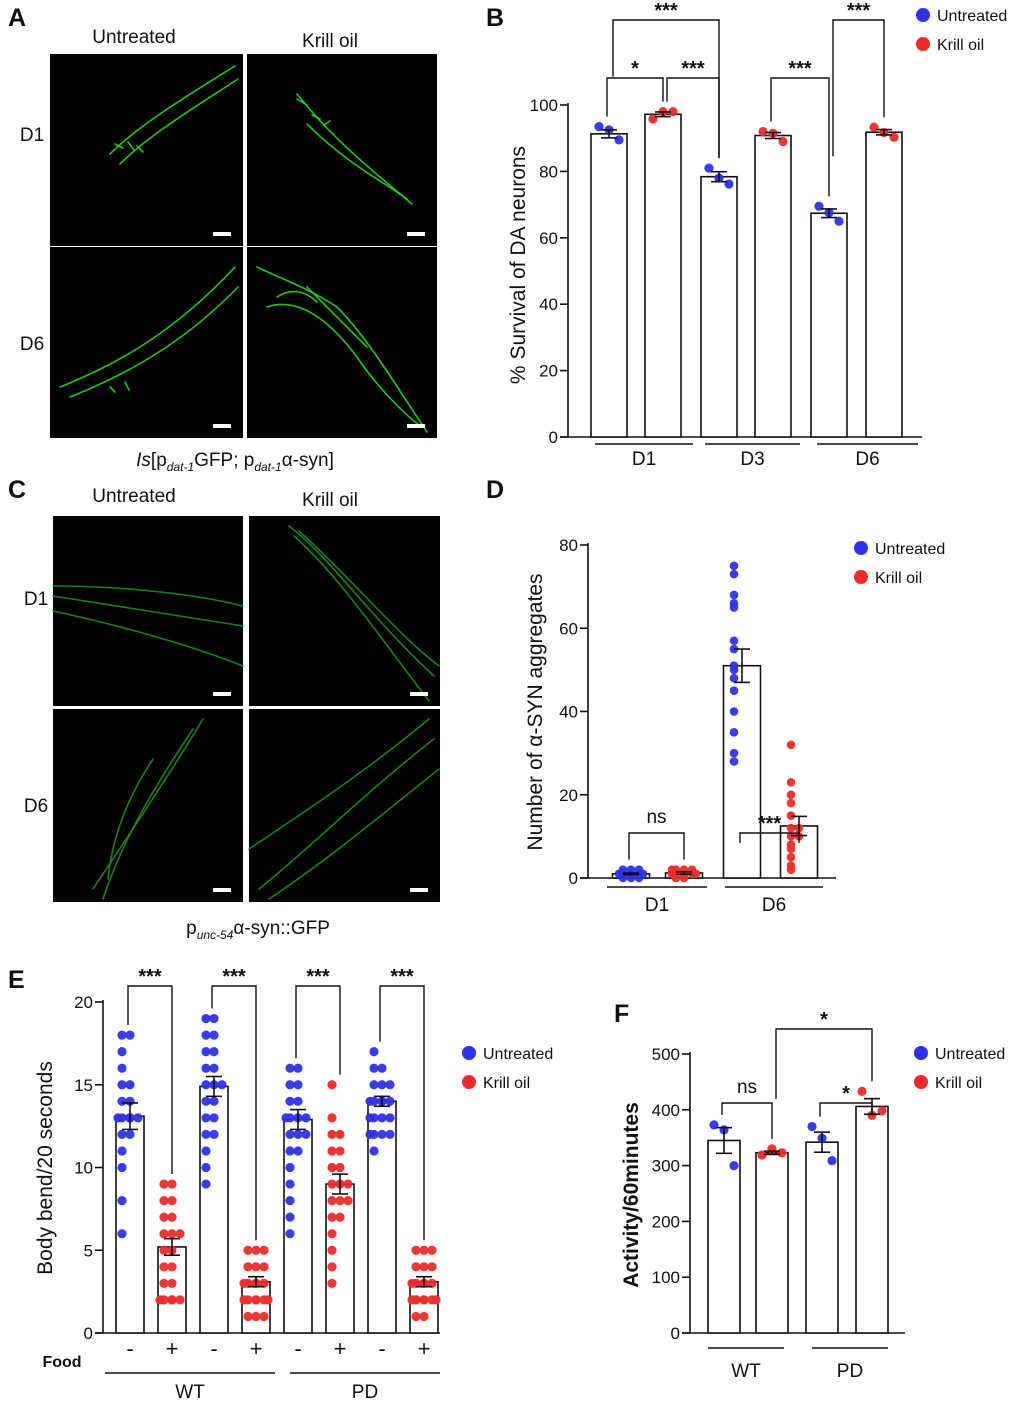 The width and height of the screenshot is (1020, 1405). I want to click on y-tick-label: 0, so click(573, 878).